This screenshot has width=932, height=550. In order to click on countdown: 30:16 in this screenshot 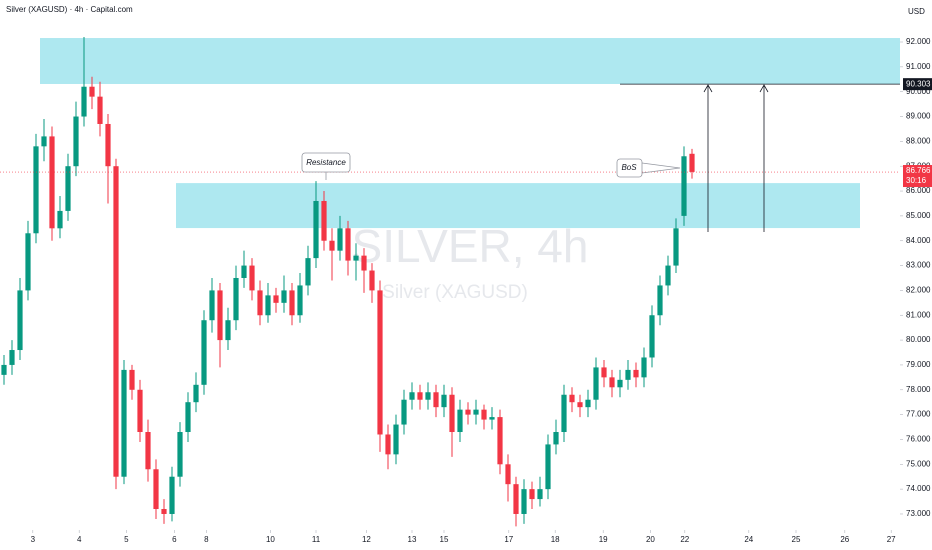, I will do `click(916, 180)`.